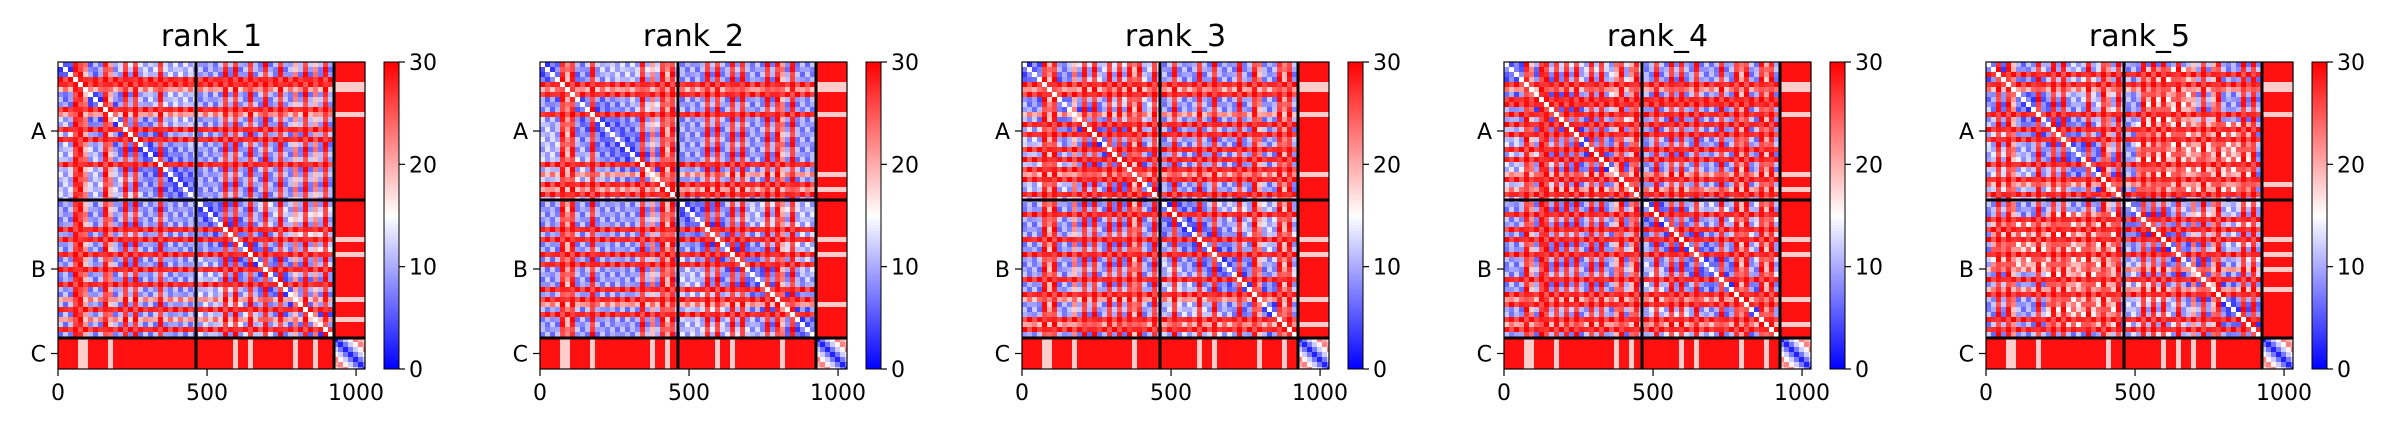 Image resolution: width=2401 pixels, height=438 pixels. I want to click on panel-title: rank_2, so click(693, 36).